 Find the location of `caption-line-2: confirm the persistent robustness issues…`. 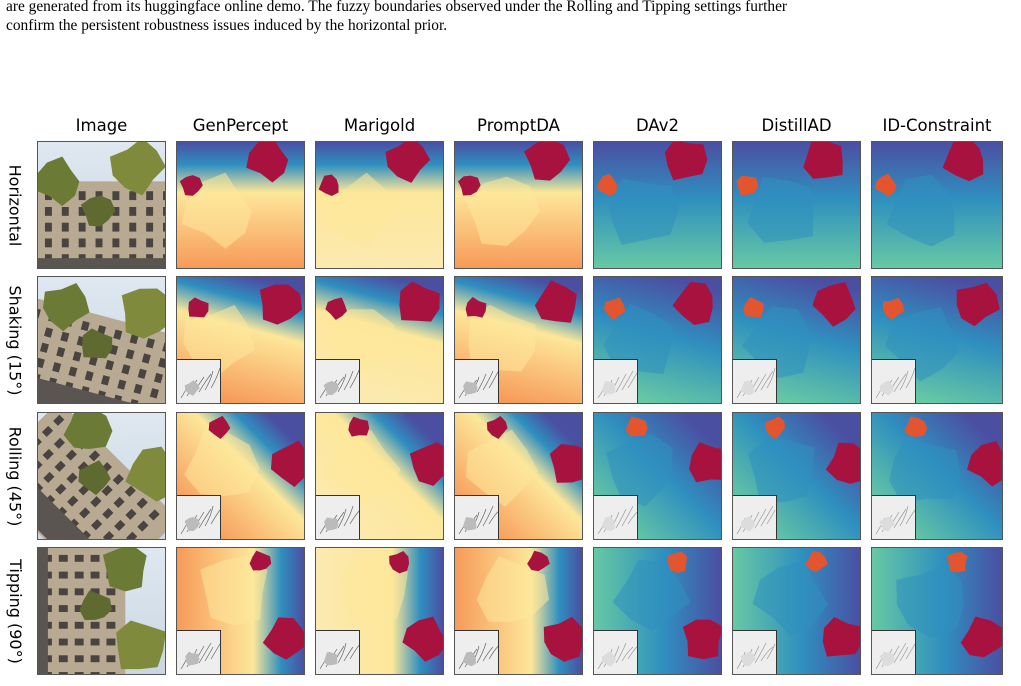

caption-line-2: confirm the persistent robustness issues… is located at coordinates (227, 25).